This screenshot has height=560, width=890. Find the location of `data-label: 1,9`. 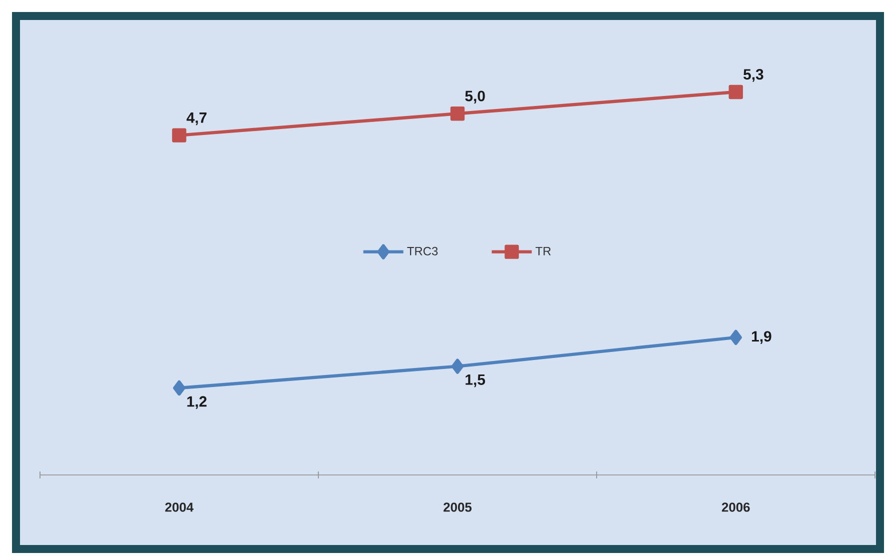

data-label: 1,9 is located at coordinates (762, 337).